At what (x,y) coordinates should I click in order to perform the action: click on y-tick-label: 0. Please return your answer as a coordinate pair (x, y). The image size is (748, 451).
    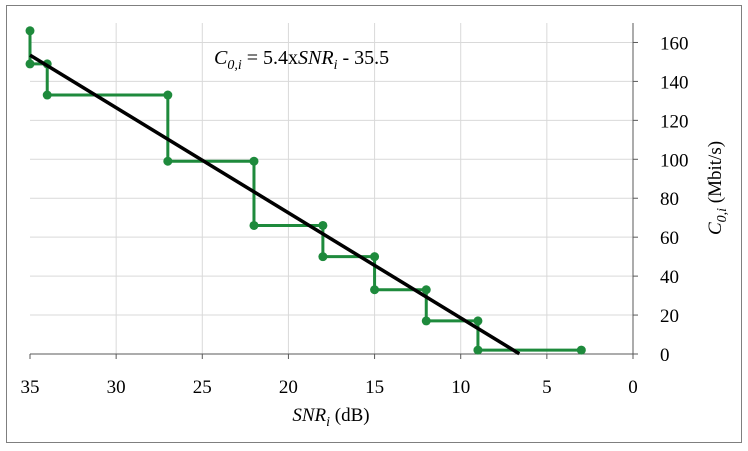
    Looking at the image, I should click on (665, 355).